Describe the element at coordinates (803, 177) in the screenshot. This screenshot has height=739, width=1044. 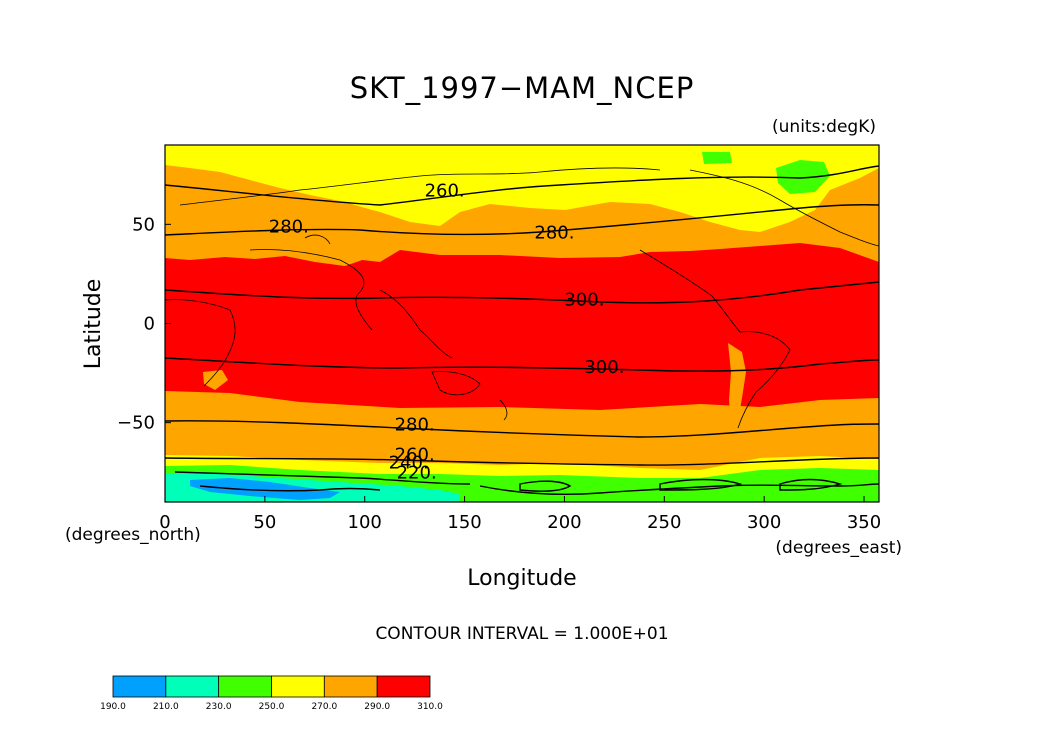
I see `band-230-250-greenland` at that location.